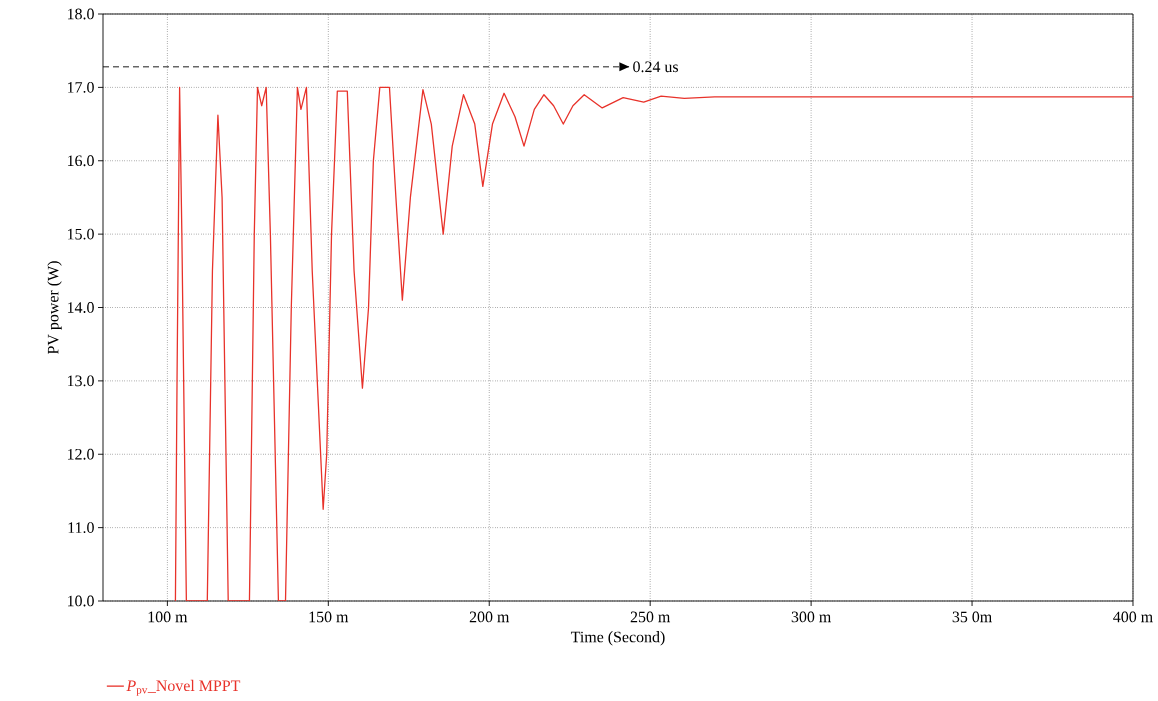  Describe the element at coordinates (80, 601) in the screenshot. I see `y-tick-label: 10.0` at that location.